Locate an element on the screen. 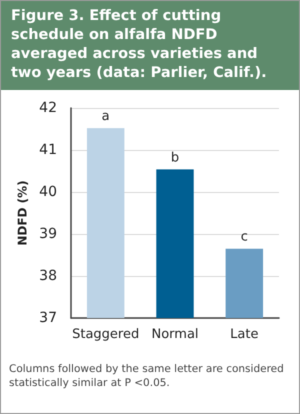  y-tick-label: 38 is located at coordinates (48, 276).